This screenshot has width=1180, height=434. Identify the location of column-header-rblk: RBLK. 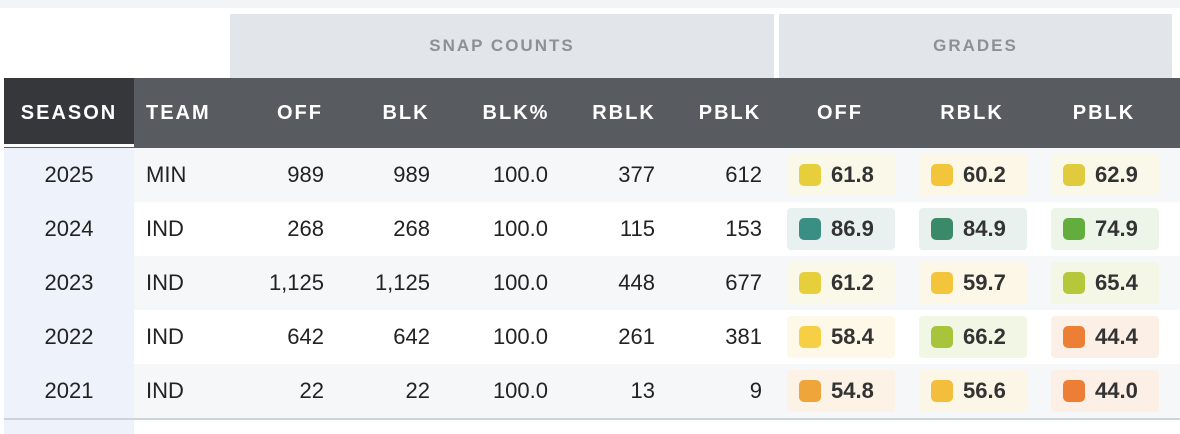
(624, 112).